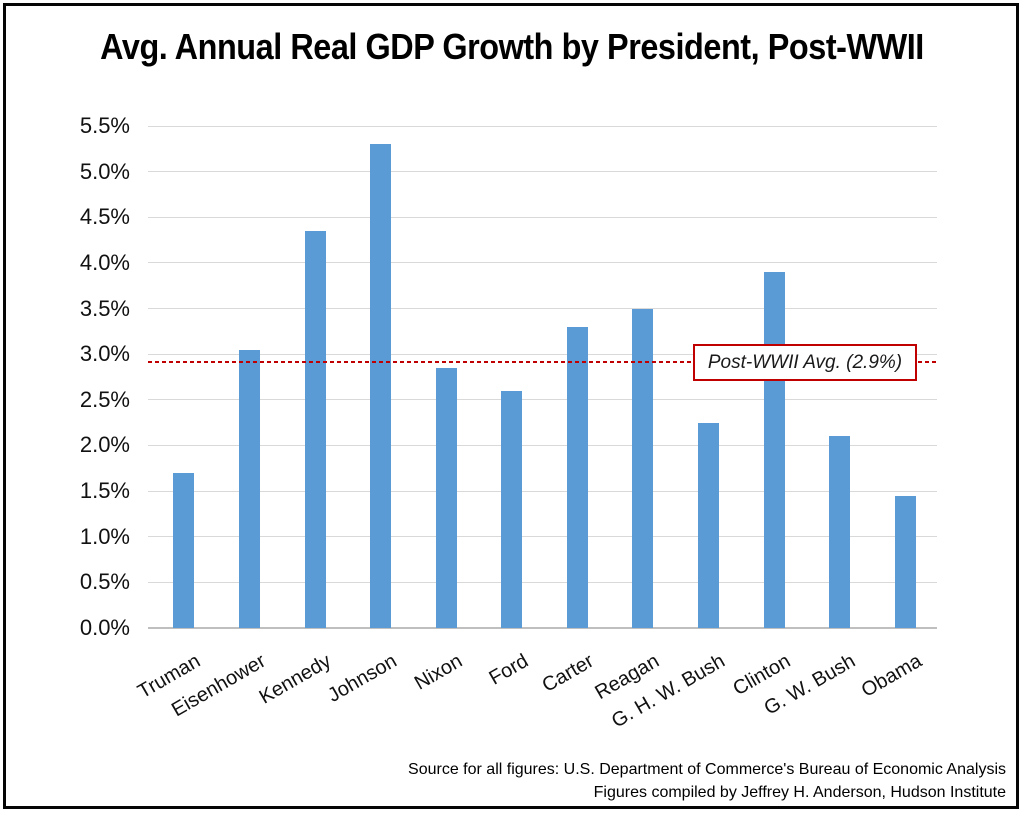 The width and height of the screenshot is (1024, 814). I want to click on bar-reagan, so click(643, 468).